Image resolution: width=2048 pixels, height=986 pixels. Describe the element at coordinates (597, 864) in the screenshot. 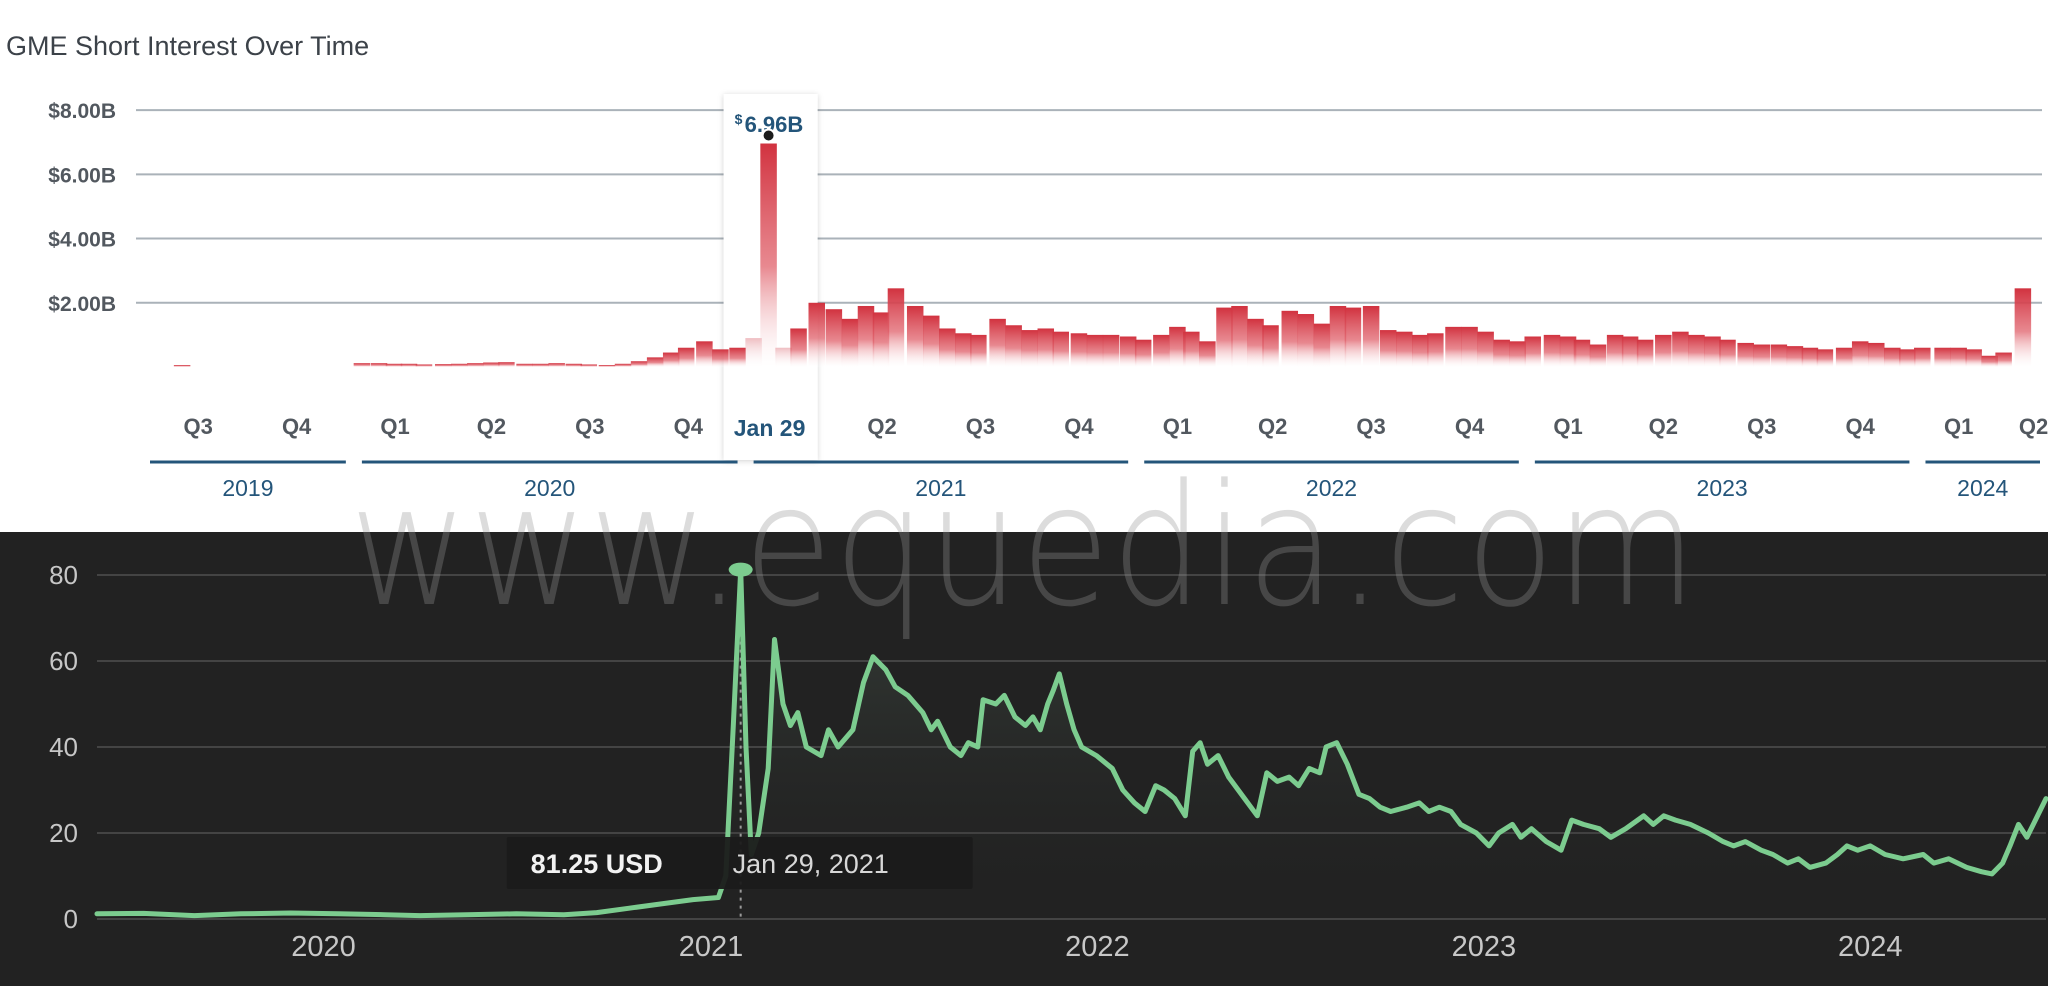

I see `tooltip-value: 81.25 USD` at that location.